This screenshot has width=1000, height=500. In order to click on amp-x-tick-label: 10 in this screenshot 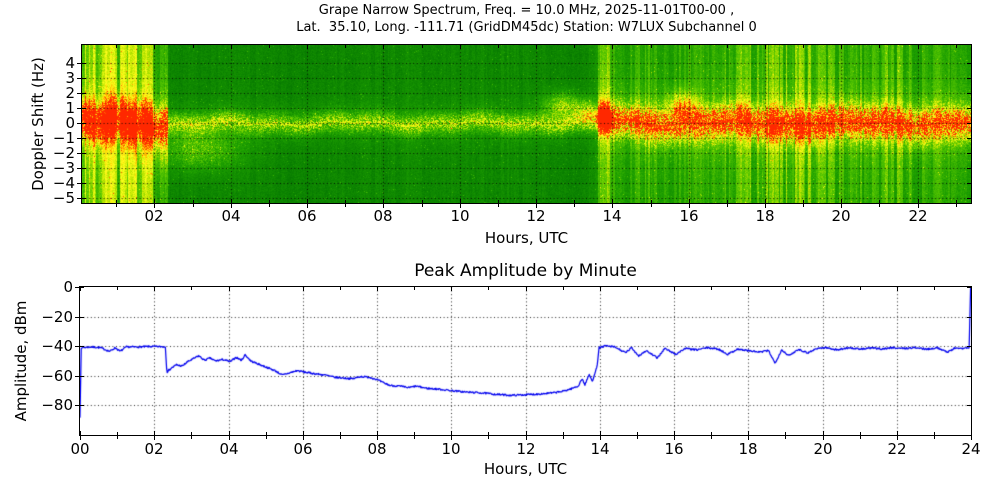, I will do `click(451, 449)`.